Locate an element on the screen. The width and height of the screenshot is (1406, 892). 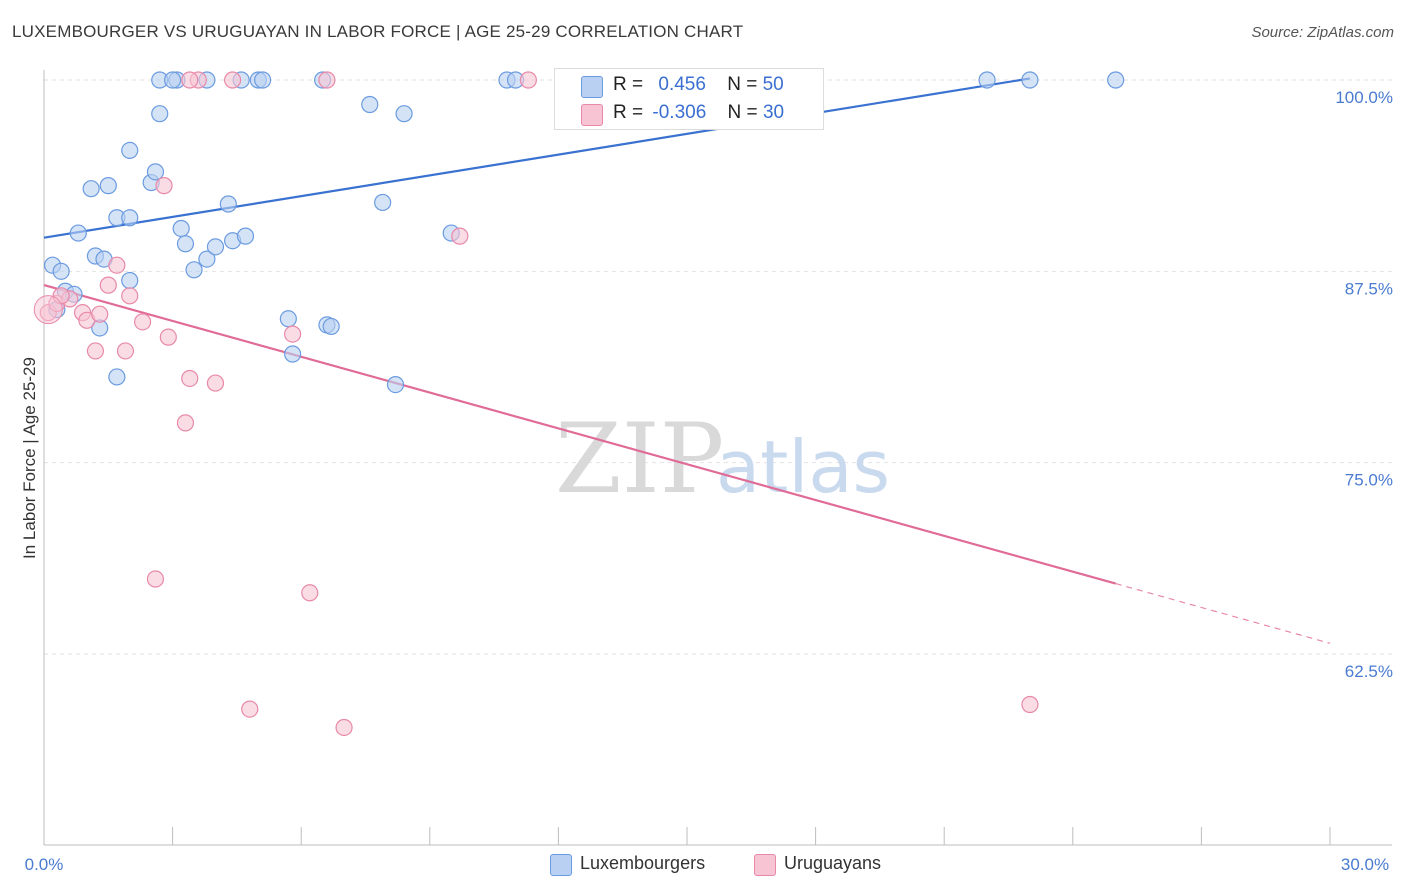
bottom-legend-swatch-uruguayans is located at coordinates (765, 865).